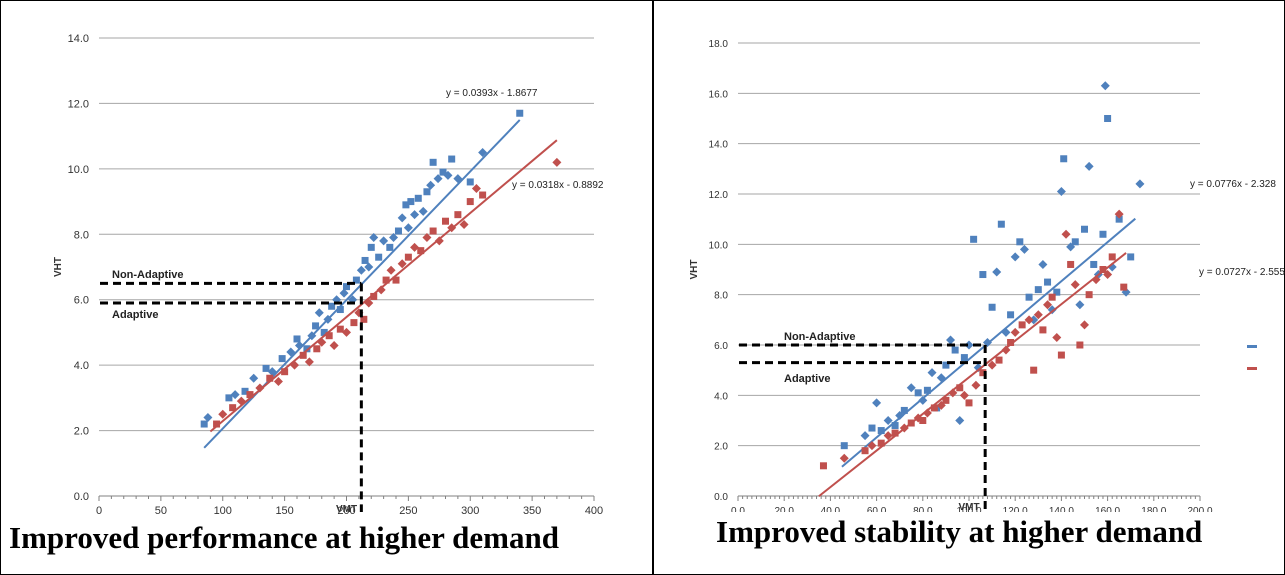 The image size is (1285, 575). Describe the element at coordinates (408, 511) in the screenshot. I see `x-tick-label: 250` at that location.